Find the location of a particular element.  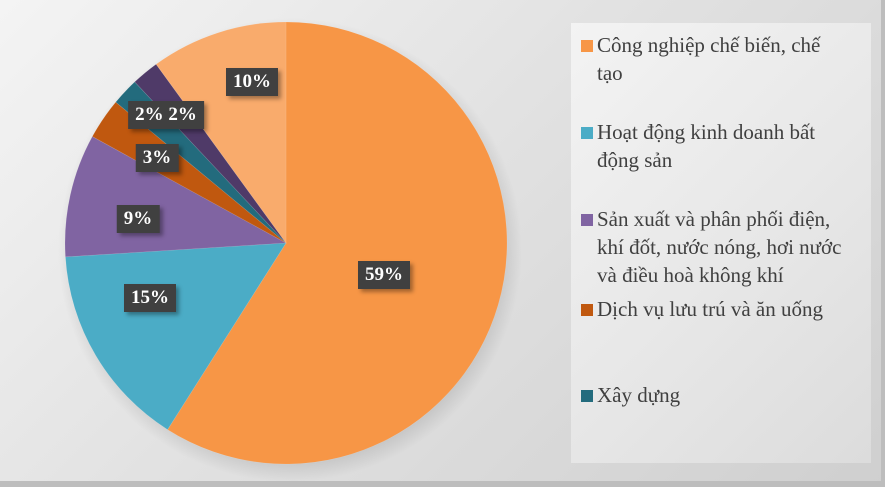

legend-item-construction: Xây dựng is located at coordinates (723, 395).